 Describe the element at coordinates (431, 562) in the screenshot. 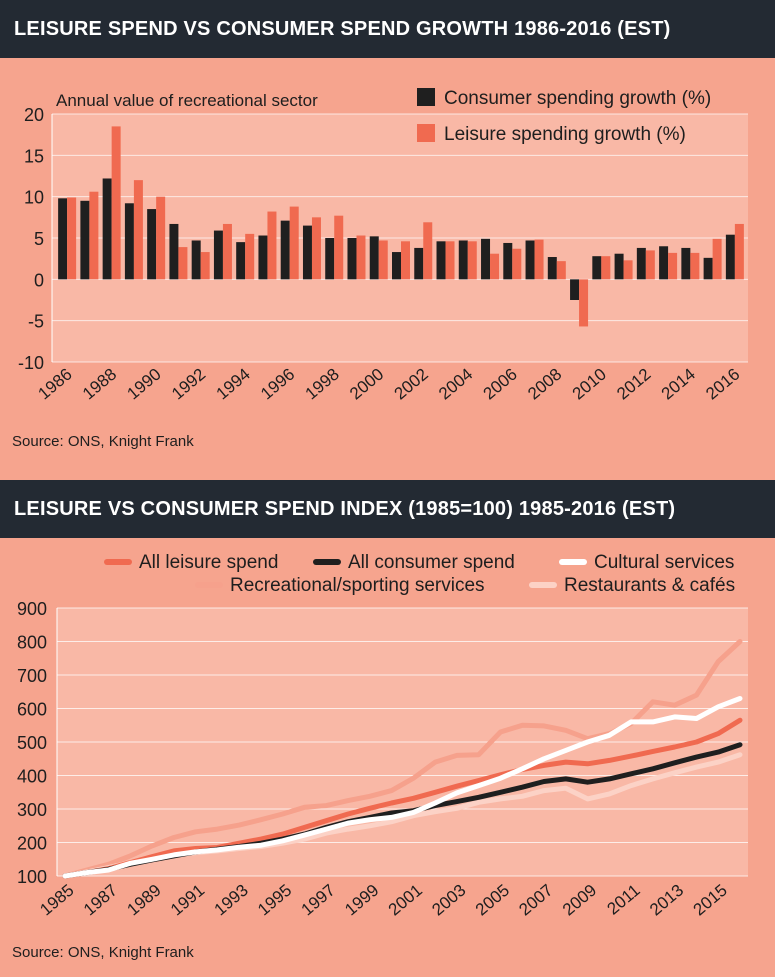

I see `legend-label-1: All consumer spend` at that location.